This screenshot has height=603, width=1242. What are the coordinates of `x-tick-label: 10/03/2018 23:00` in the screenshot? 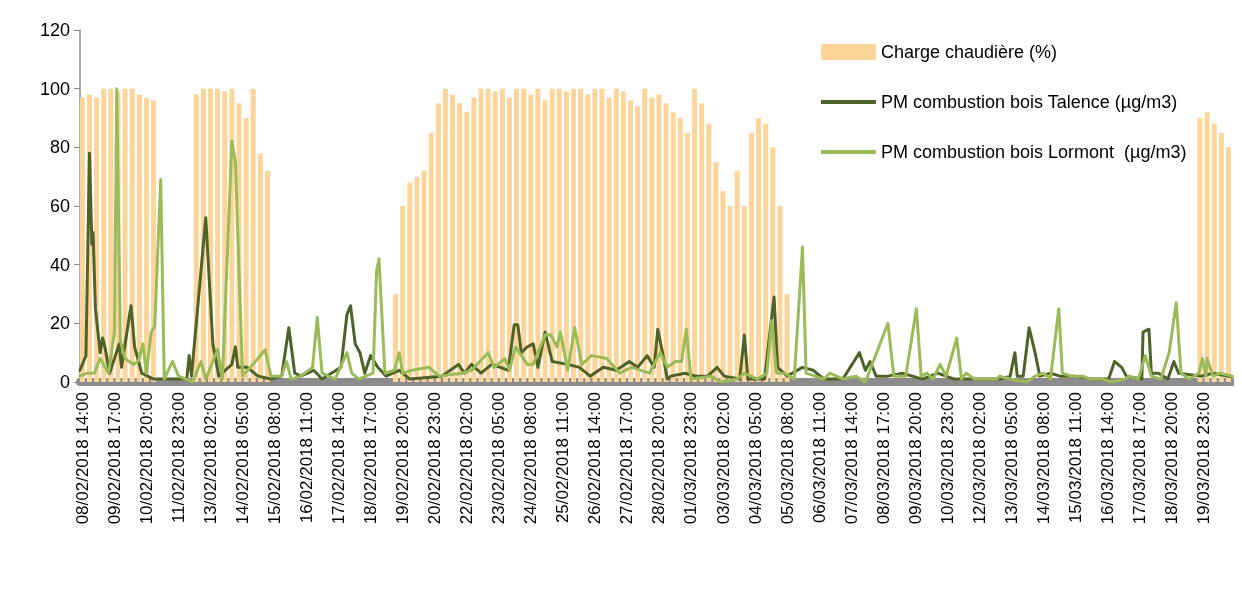 It's located at (947, 458).